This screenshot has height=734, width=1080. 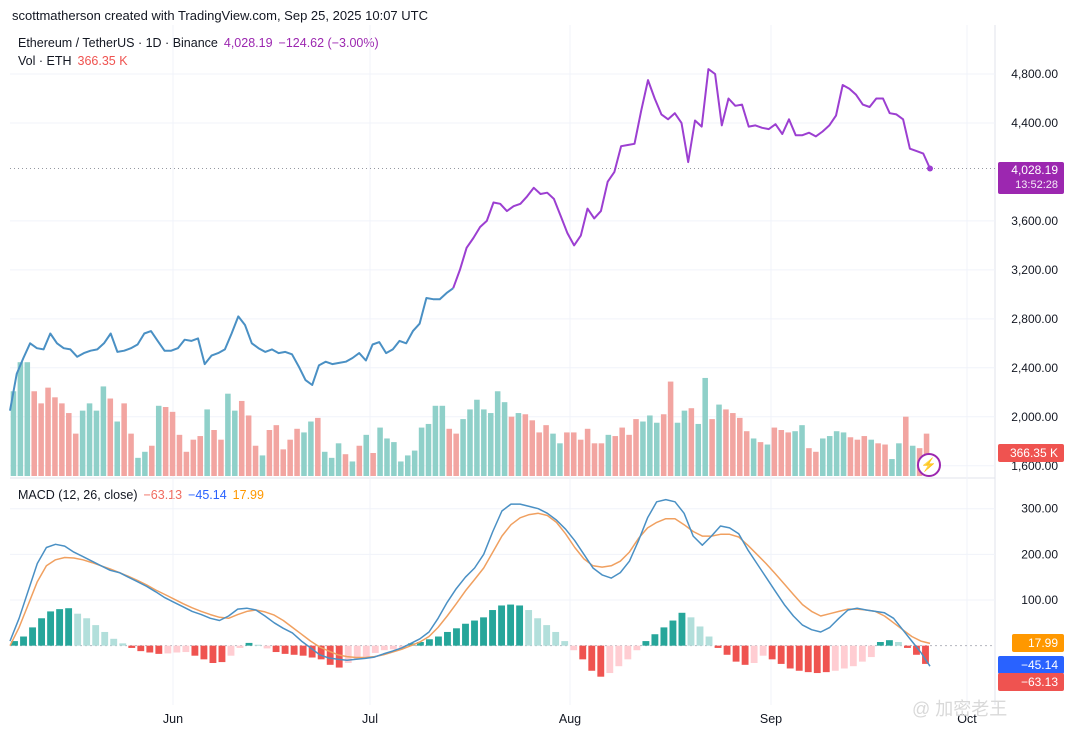 I want to click on x-tick-label: Aug, so click(x=570, y=719).